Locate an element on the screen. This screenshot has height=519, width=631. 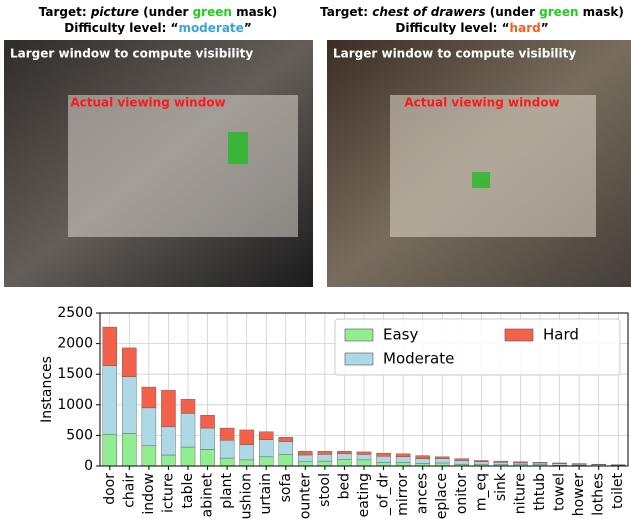
x-tick-label: stool is located at coordinates (325, 490).